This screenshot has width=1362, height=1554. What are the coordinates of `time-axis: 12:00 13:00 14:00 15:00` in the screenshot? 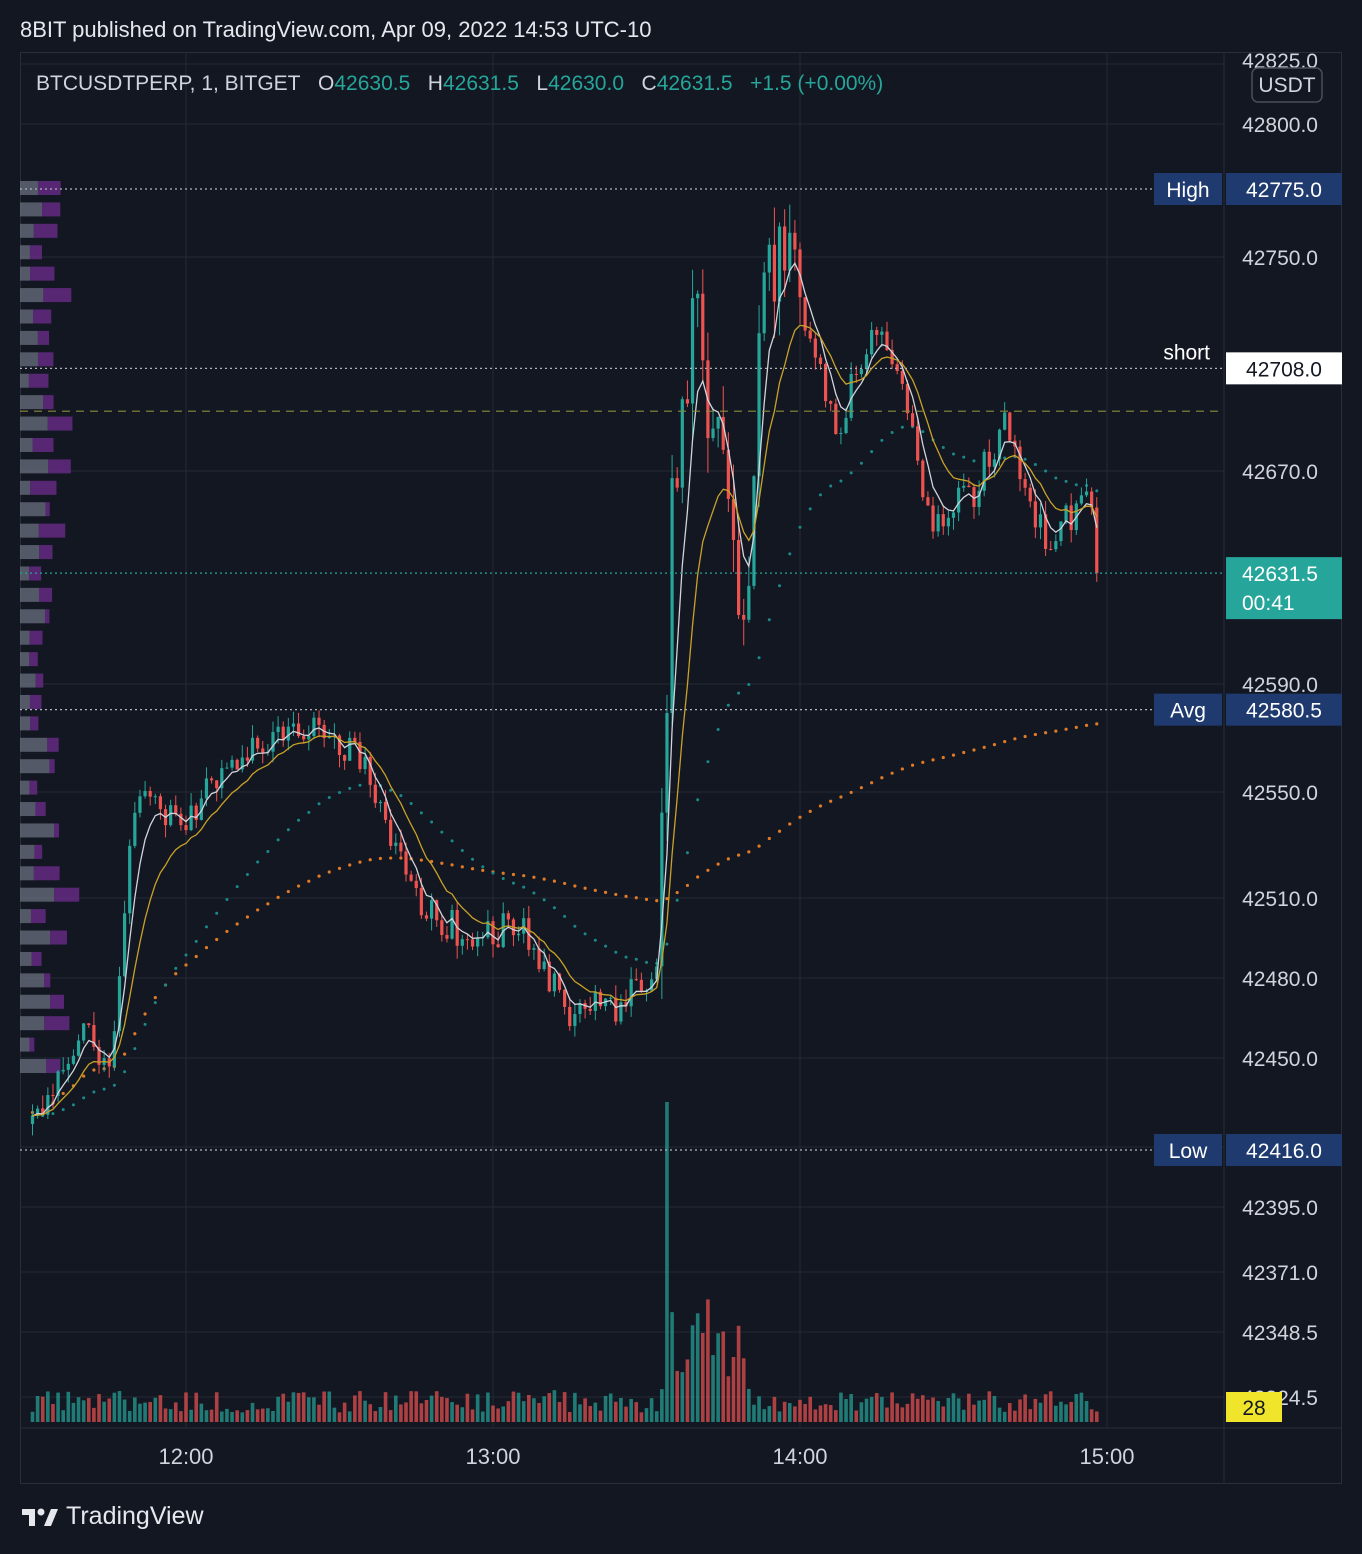 It's located at (646, 1456).